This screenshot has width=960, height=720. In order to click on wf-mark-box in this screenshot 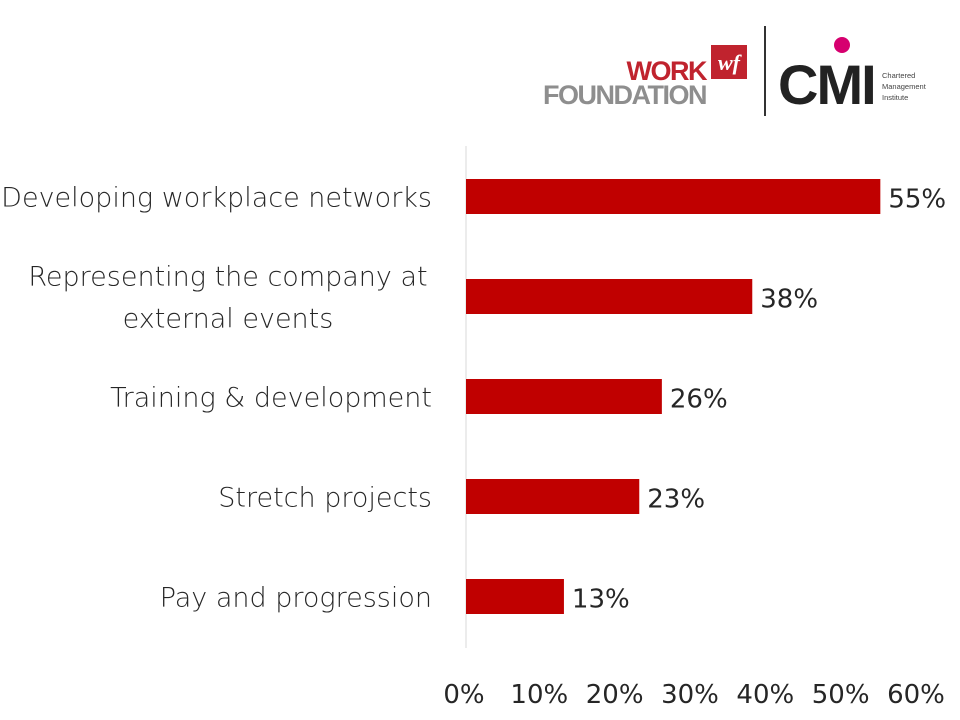, I will do `click(729, 62)`.